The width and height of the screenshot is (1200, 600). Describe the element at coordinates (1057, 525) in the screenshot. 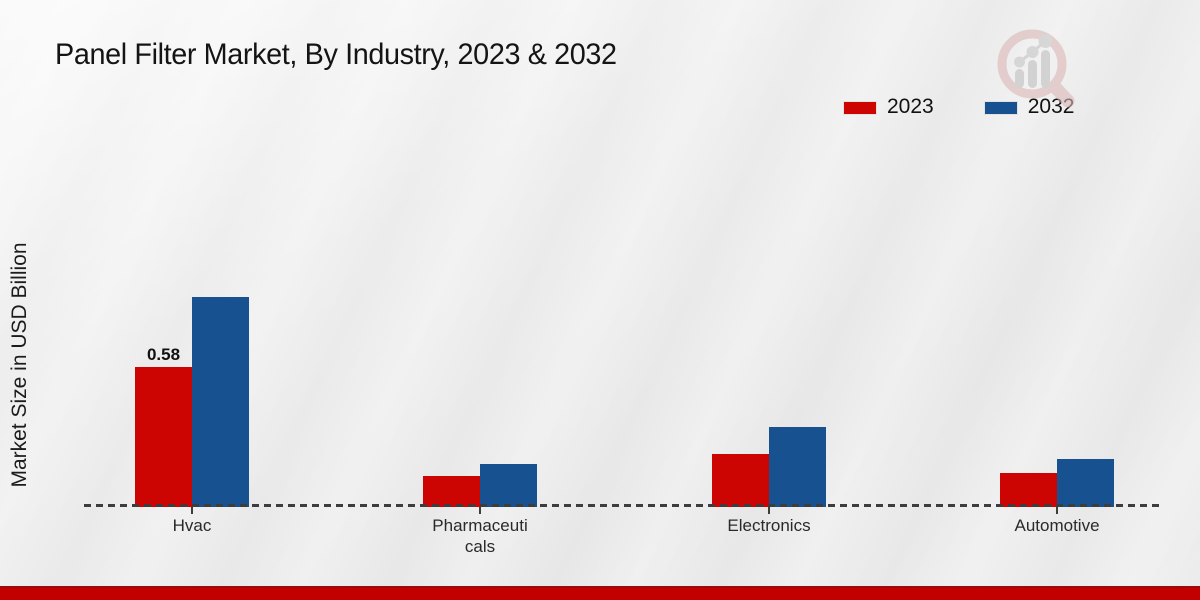

I see `x-axis-label-automotive: Automotive` at that location.